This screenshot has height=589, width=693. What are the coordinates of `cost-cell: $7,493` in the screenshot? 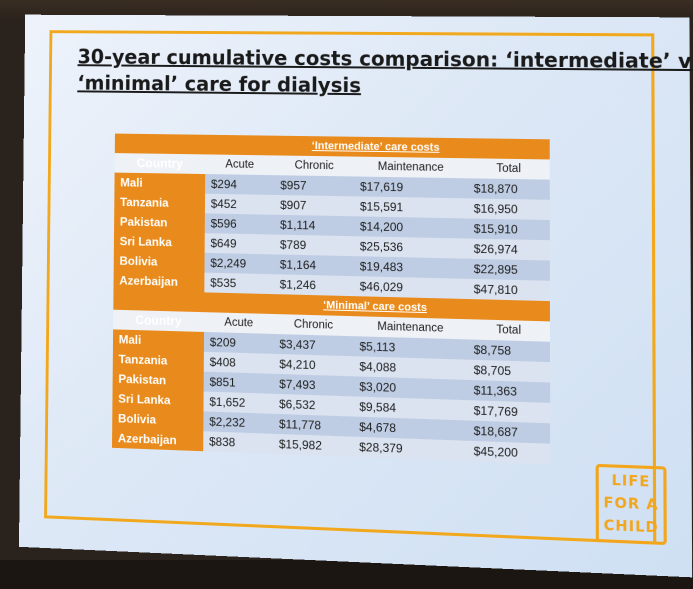 It's located at (313, 385).